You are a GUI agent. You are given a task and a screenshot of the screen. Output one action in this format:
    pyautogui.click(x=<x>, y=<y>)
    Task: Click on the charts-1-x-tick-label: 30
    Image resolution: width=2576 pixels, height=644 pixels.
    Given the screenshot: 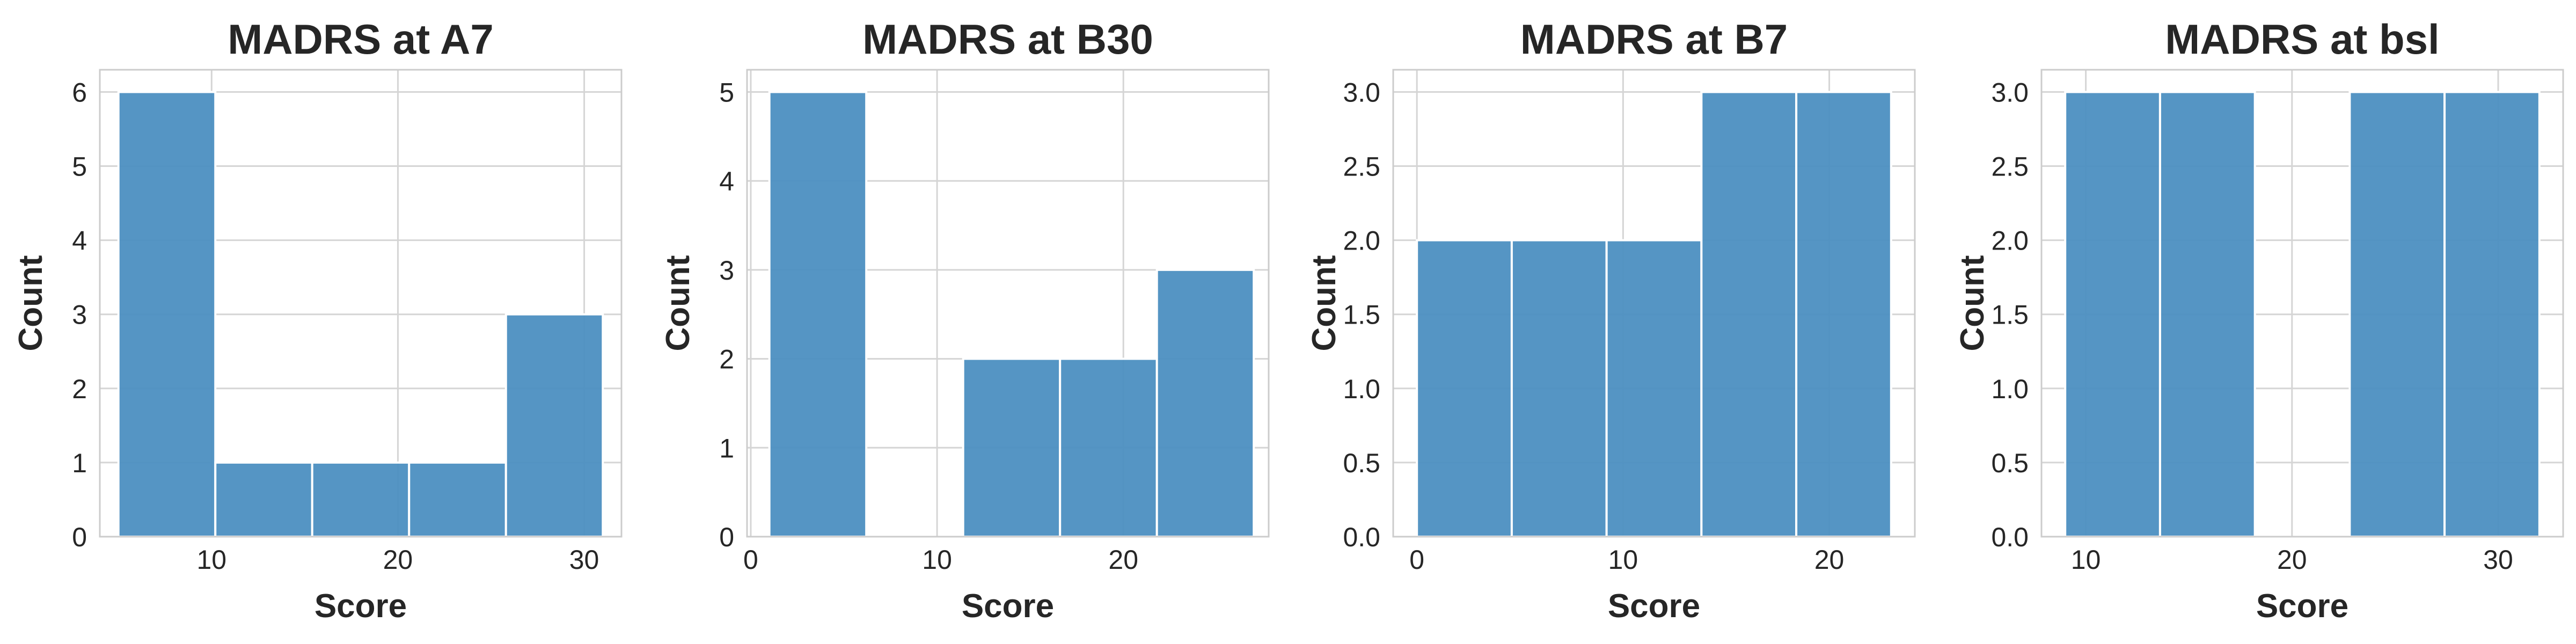 What is the action you would take?
    pyautogui.click(x=584, y=560)
    